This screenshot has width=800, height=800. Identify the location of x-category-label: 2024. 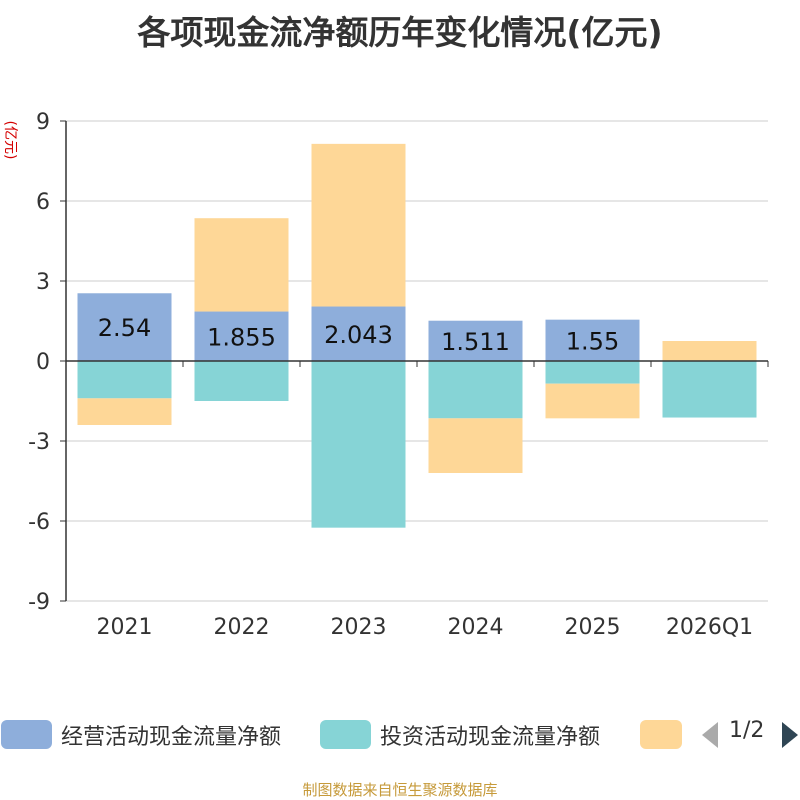
(476, 627).